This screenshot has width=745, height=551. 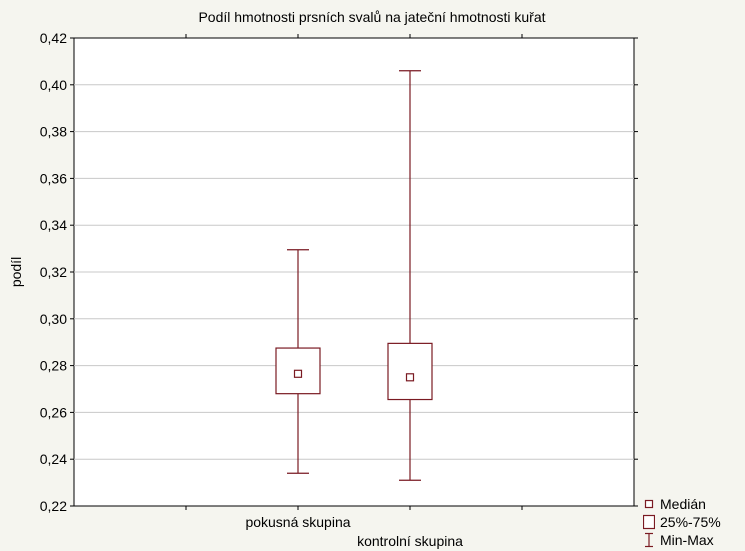 What do you see at coordinates (410, 275) in the screenshot?
I see `box-group-kontrolni` at bounding box center [410, 275].